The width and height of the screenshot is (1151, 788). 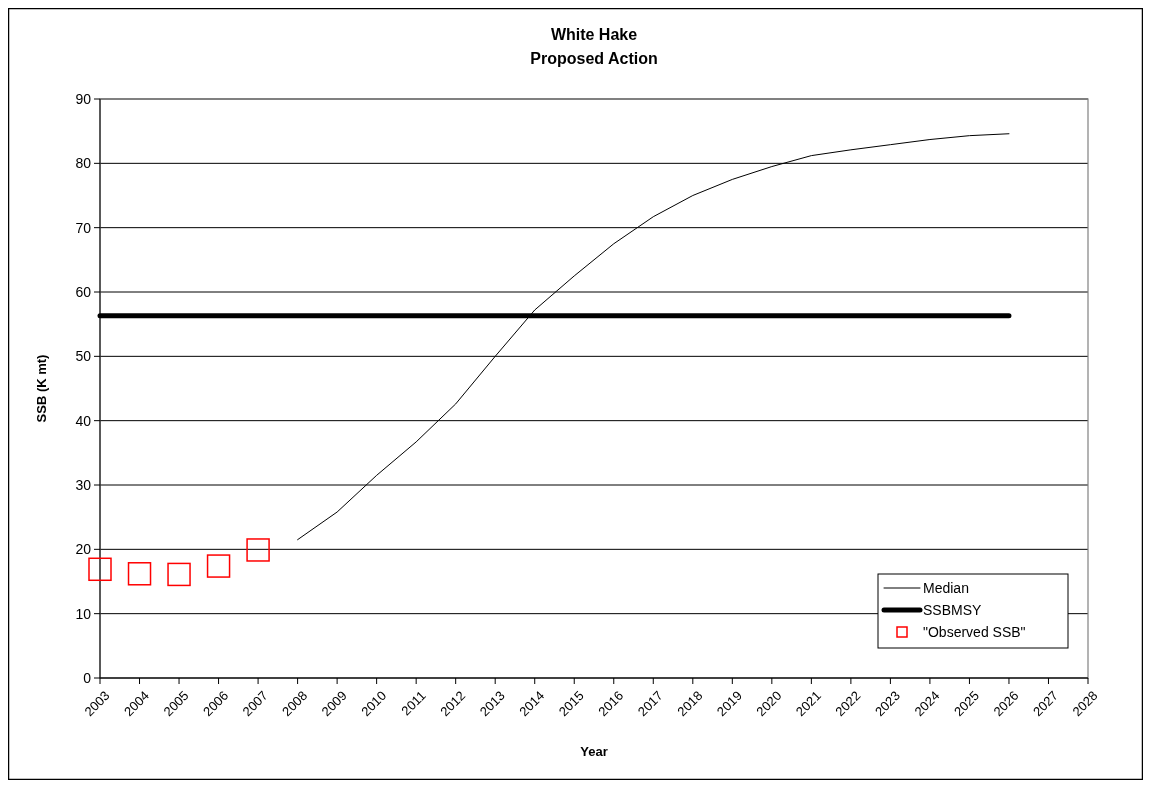 What do you see at coordinates (594, 751) in the screenshot?
I see `x-axis-title: Year` at bounding box center [594, 751].